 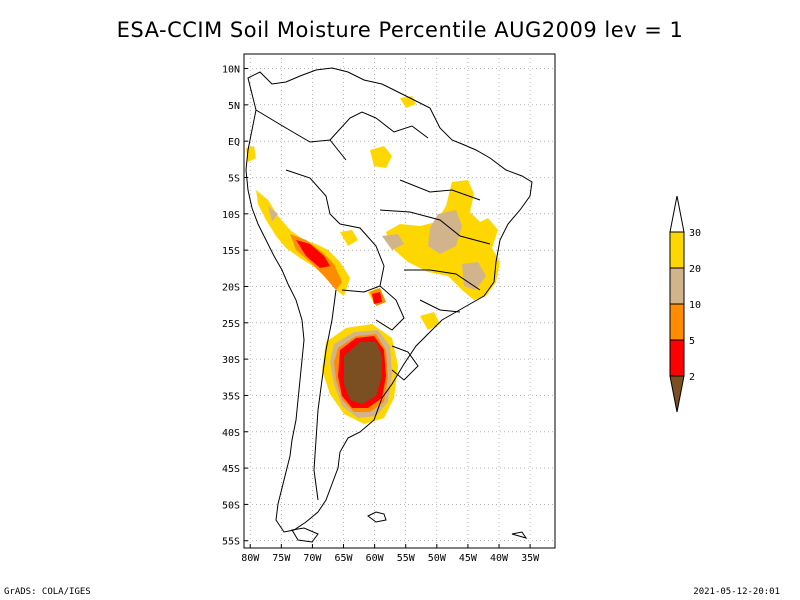 I want to click on legend-top-arrow, so click(x=677, y=214).